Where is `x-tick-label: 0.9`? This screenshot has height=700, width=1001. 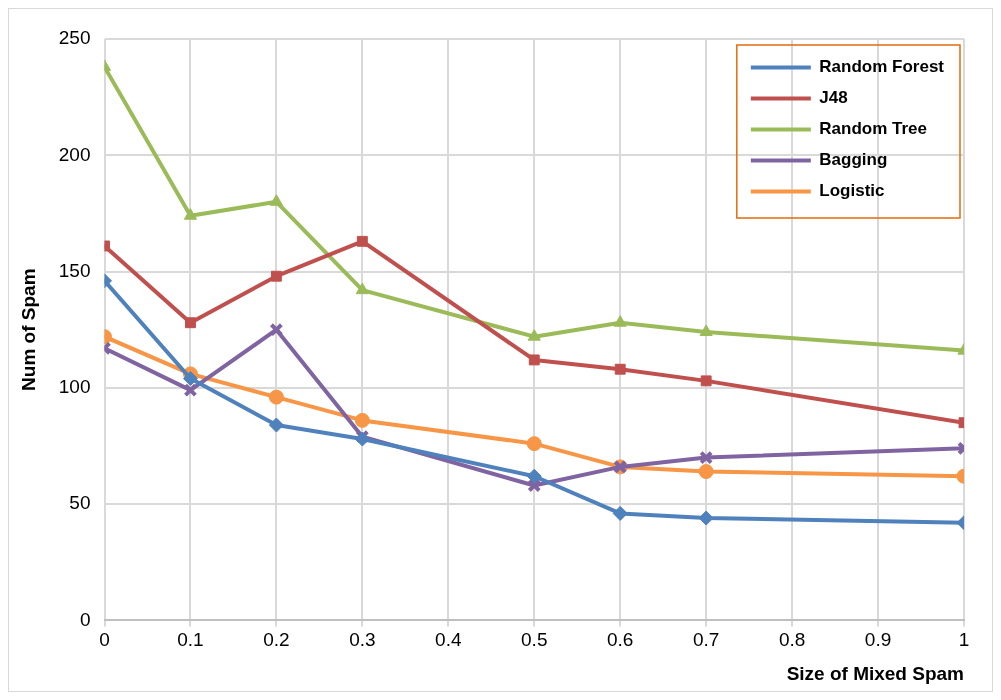 x-tick-label: 0.9 is located at coordinates (878, 640).